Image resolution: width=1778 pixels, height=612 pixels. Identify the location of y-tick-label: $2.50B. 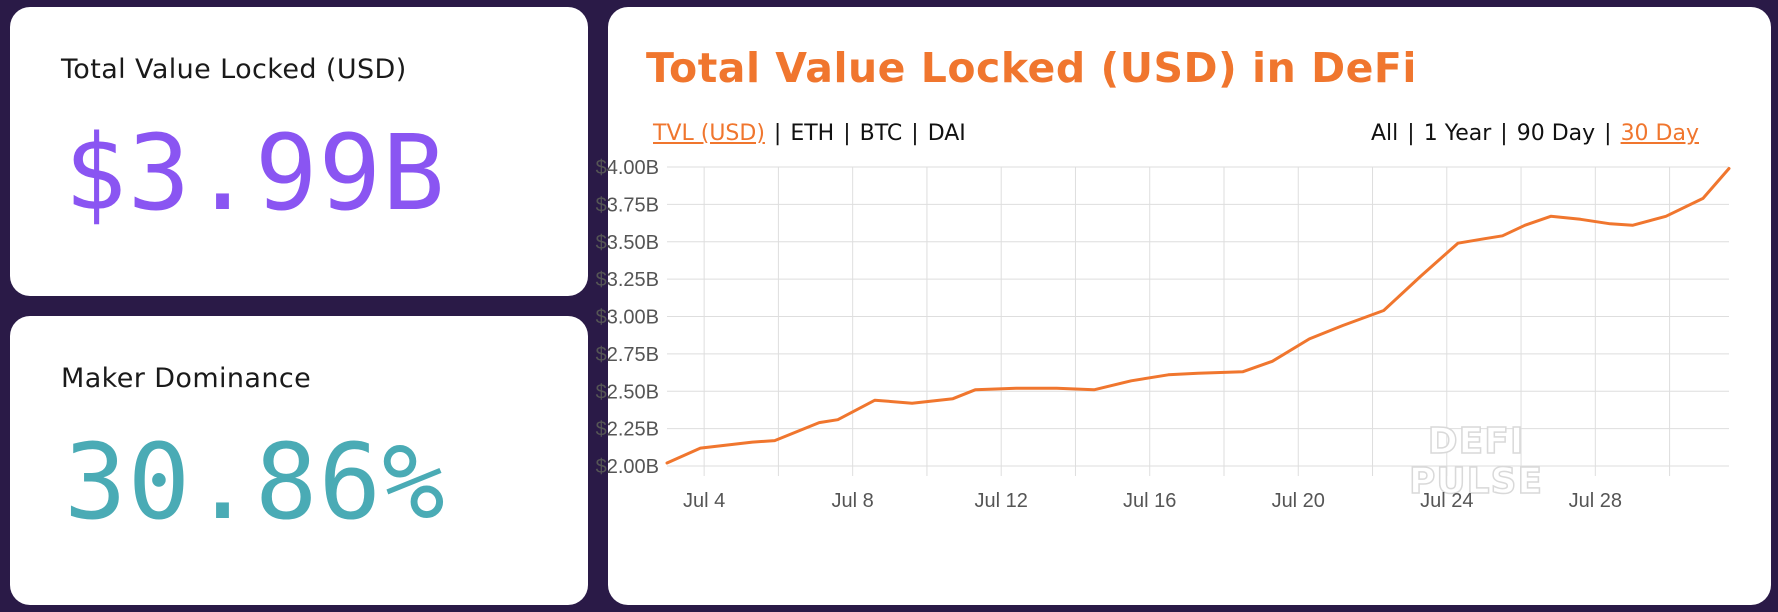
(627, 392).